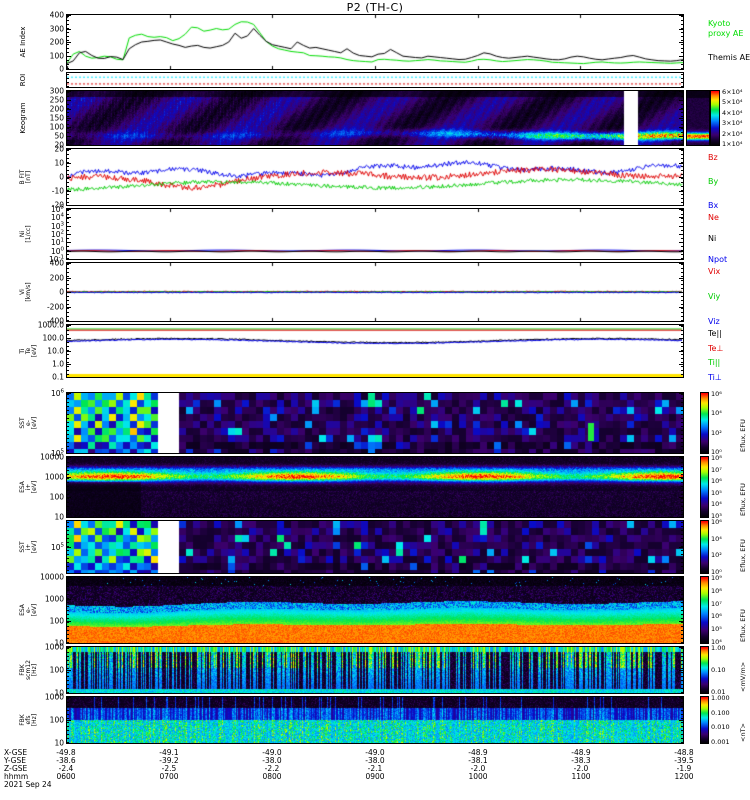  I want to click on esa-i-cbar-tick: 10⁸, so click(716, 457).